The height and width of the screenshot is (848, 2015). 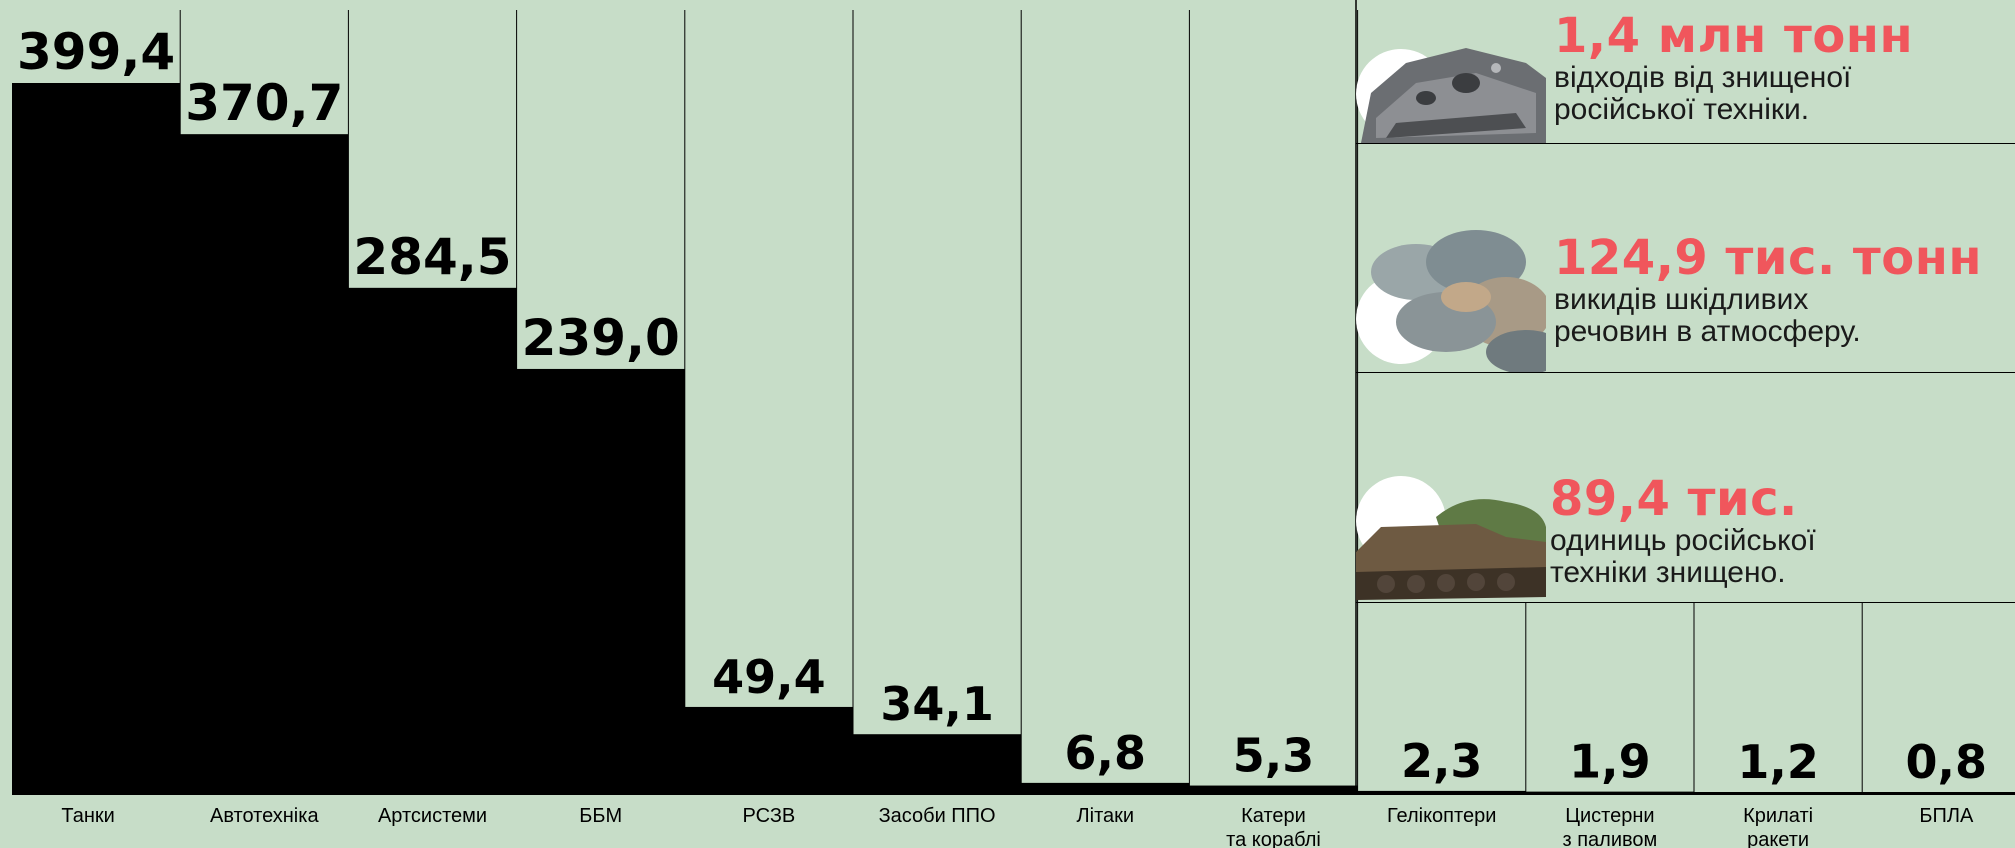 What do you see at coordinates (96, 52) in the screenshot?
I see `data-label: 399,4` at bounding box center [96, 52].